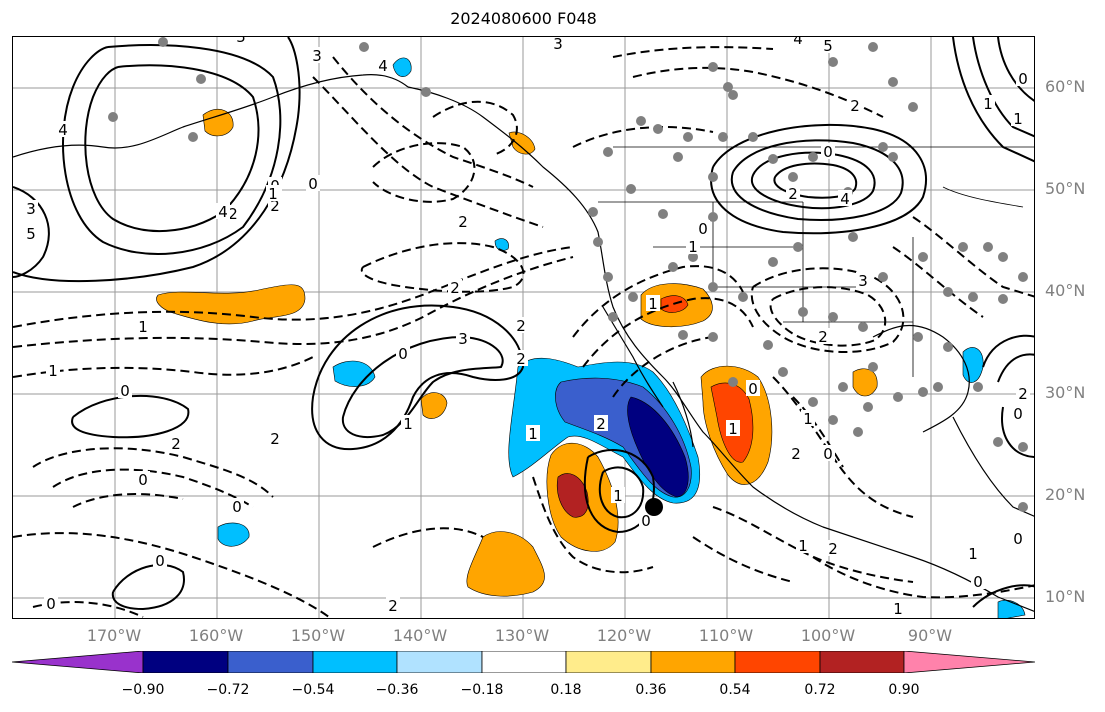 This screenshot has width=1105, height=712. I want to click on colorbar-tick-label: −0.18, so click(482, 690).